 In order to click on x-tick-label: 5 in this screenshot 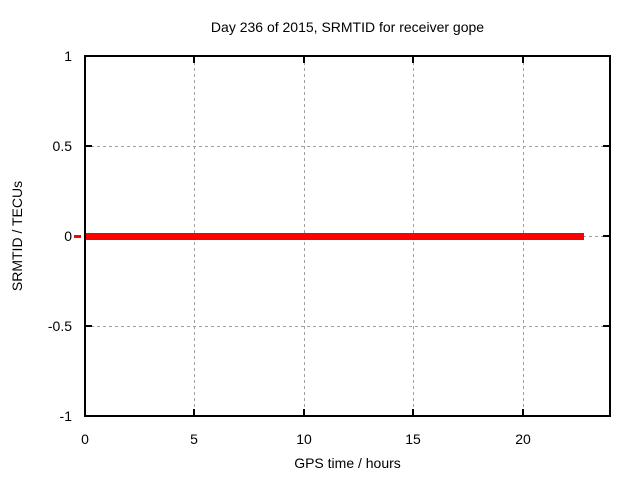, I will do `click(194, 439)`.